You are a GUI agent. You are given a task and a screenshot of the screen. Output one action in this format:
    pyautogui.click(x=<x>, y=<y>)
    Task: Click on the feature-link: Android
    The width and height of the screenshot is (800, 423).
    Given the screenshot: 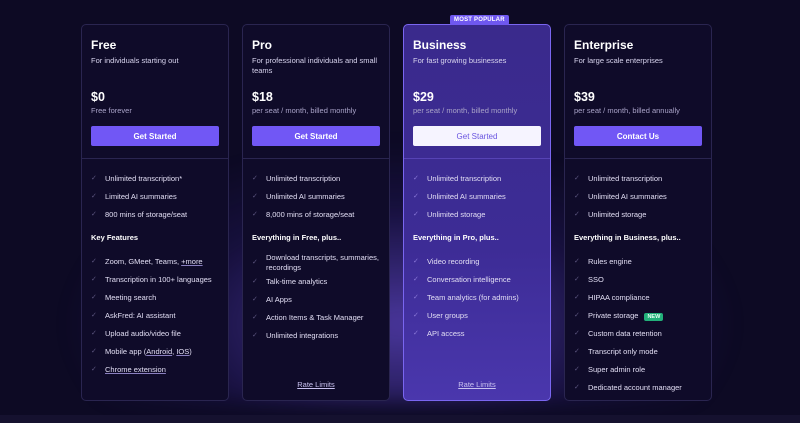 What is the action you would take?
    pyautogui.click(x=159, y=351)
    